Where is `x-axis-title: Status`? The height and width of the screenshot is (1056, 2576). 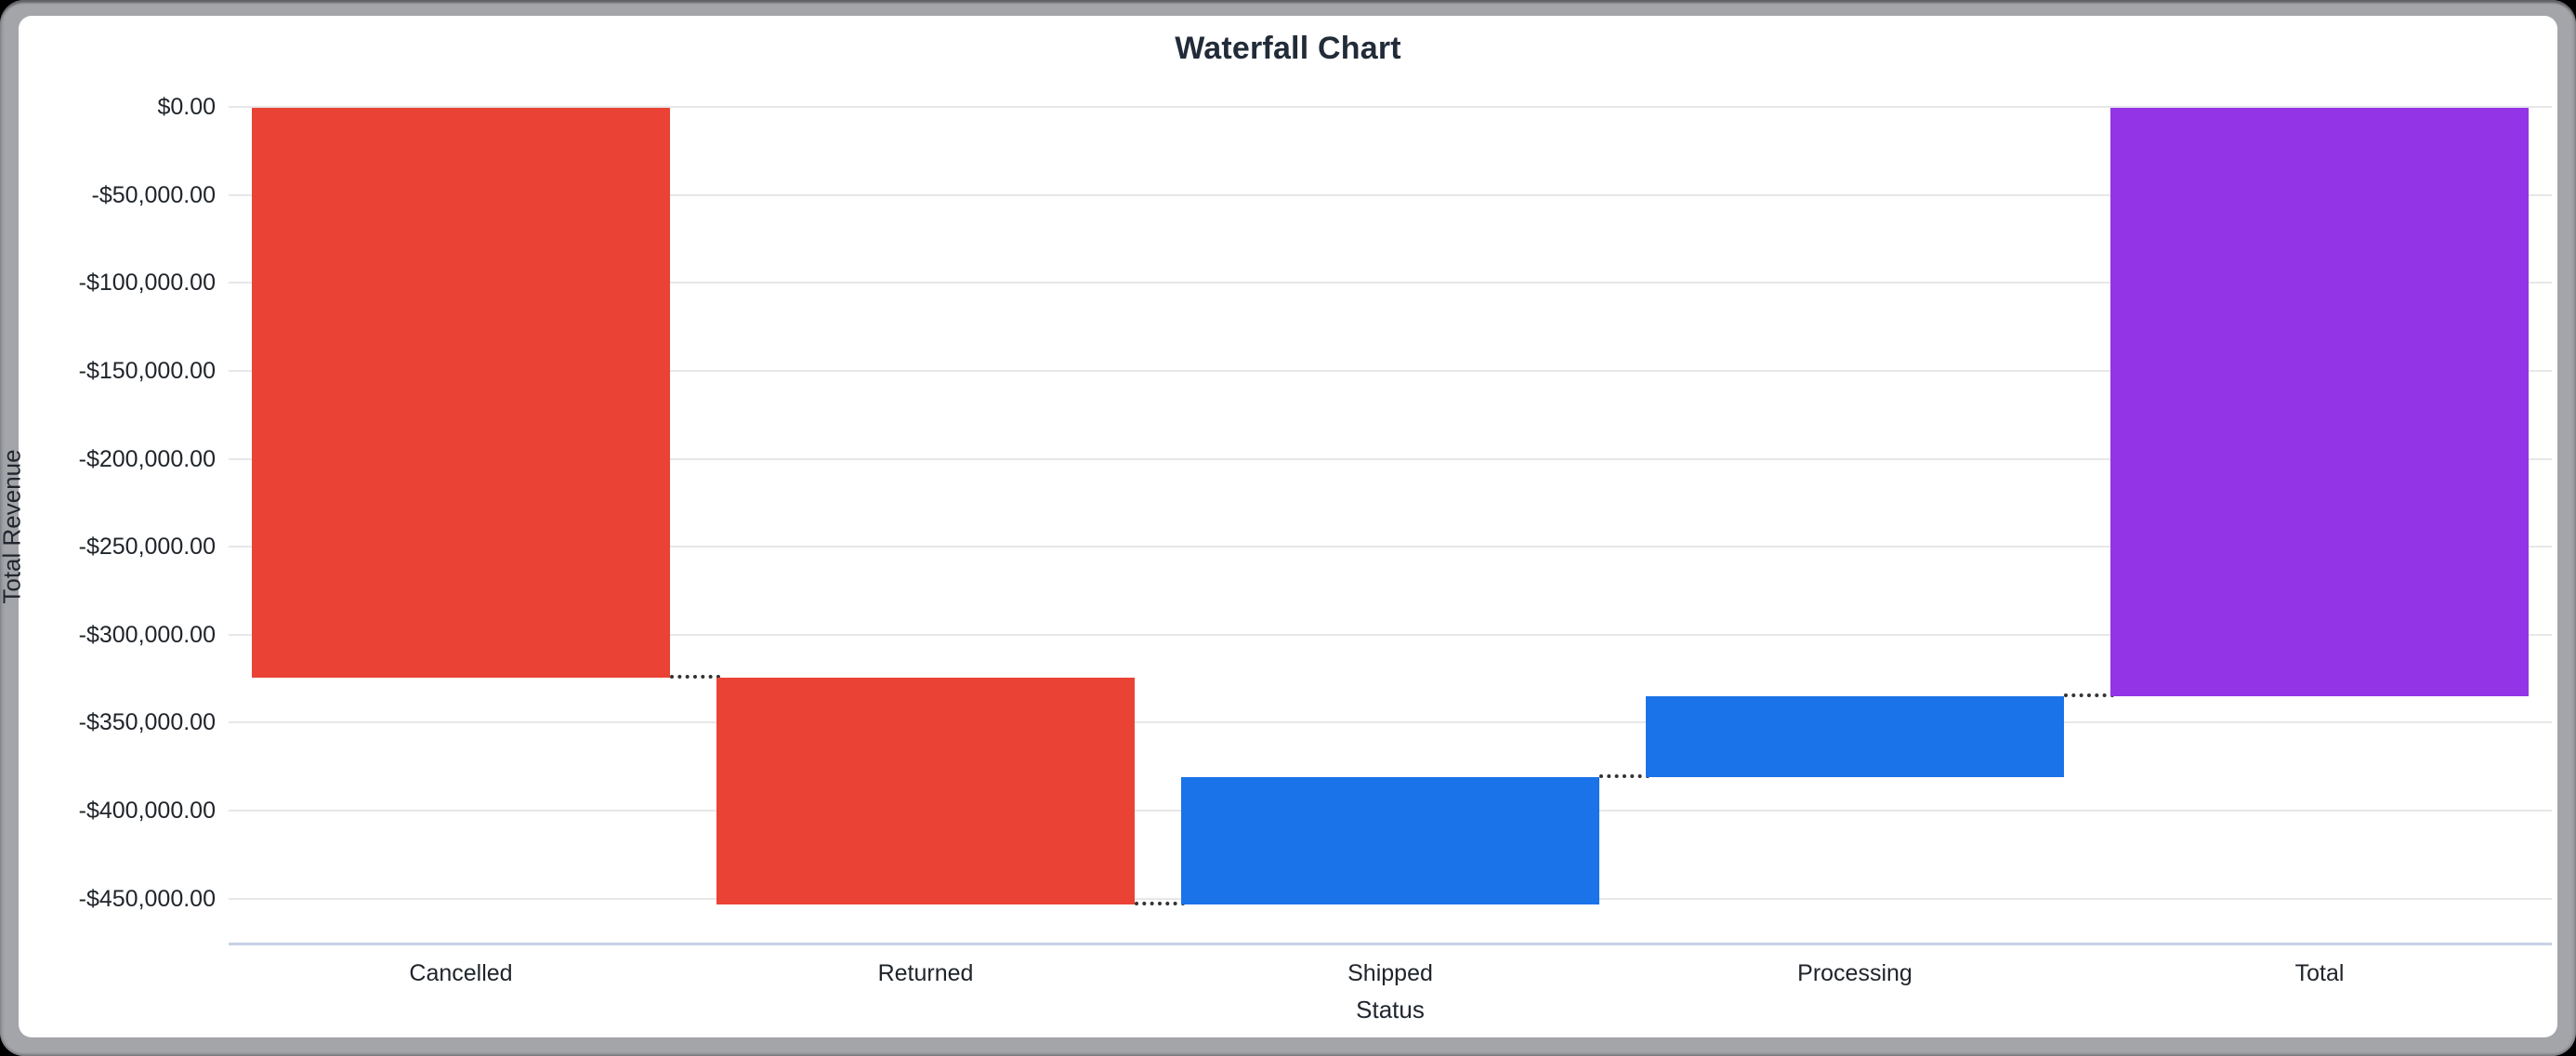
x-axis-title: Status is located at coordinates (1390, 1009).